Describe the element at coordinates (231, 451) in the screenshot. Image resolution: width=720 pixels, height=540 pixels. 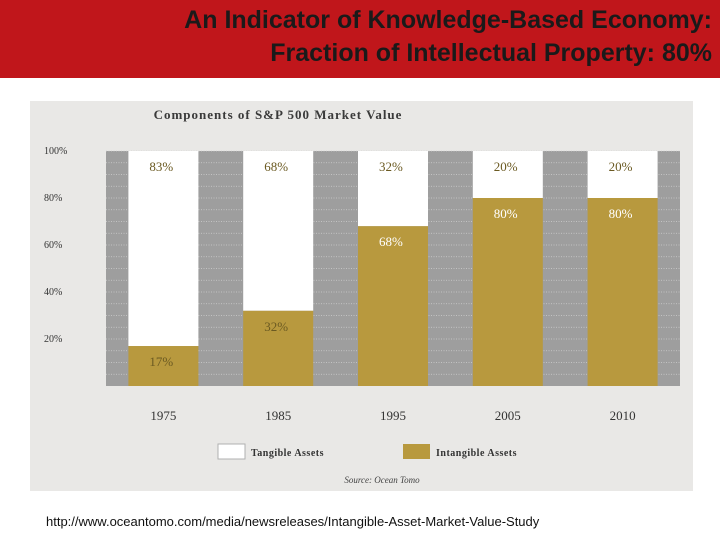
I see `legend-swatch-tangible` at that location.